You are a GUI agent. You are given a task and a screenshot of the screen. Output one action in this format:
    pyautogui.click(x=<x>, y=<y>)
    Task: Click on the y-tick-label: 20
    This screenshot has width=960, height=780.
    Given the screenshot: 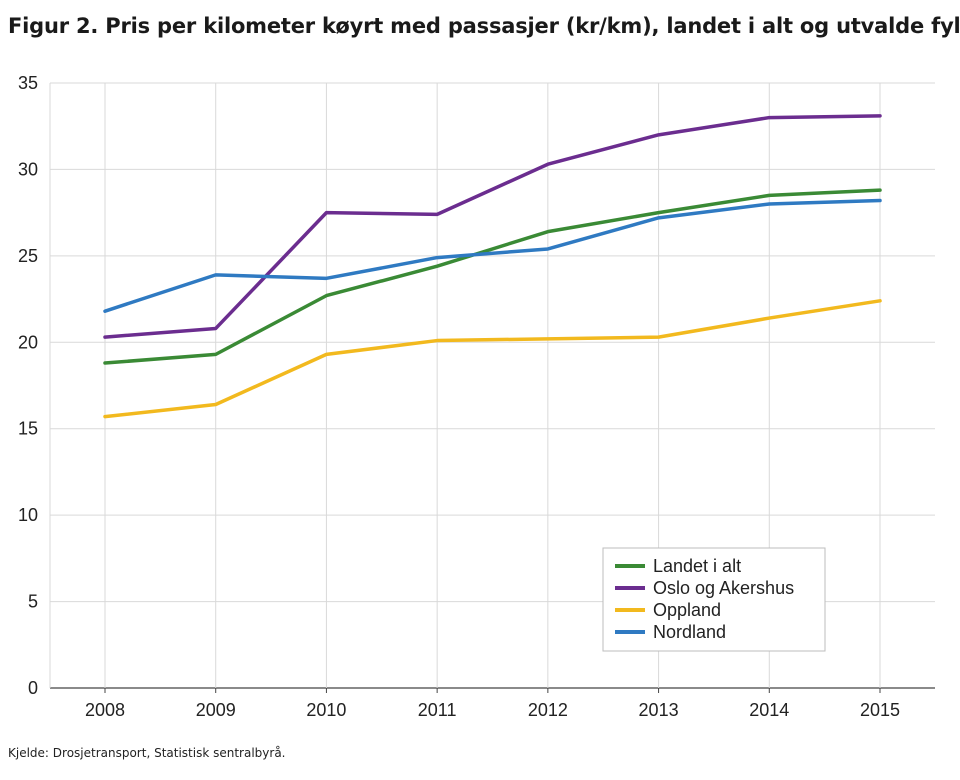 What is the action you would take?
    pyautogui.click(x=28, y=342)
    